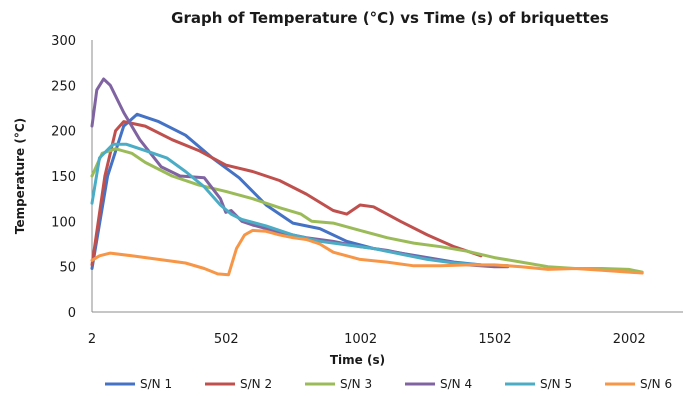 The height and width of the screenshot is (396, 688). Describe the element at coordinates (156, 384) in the screenshot. I see `legend-label-sn-1: S/N 1` at that location.